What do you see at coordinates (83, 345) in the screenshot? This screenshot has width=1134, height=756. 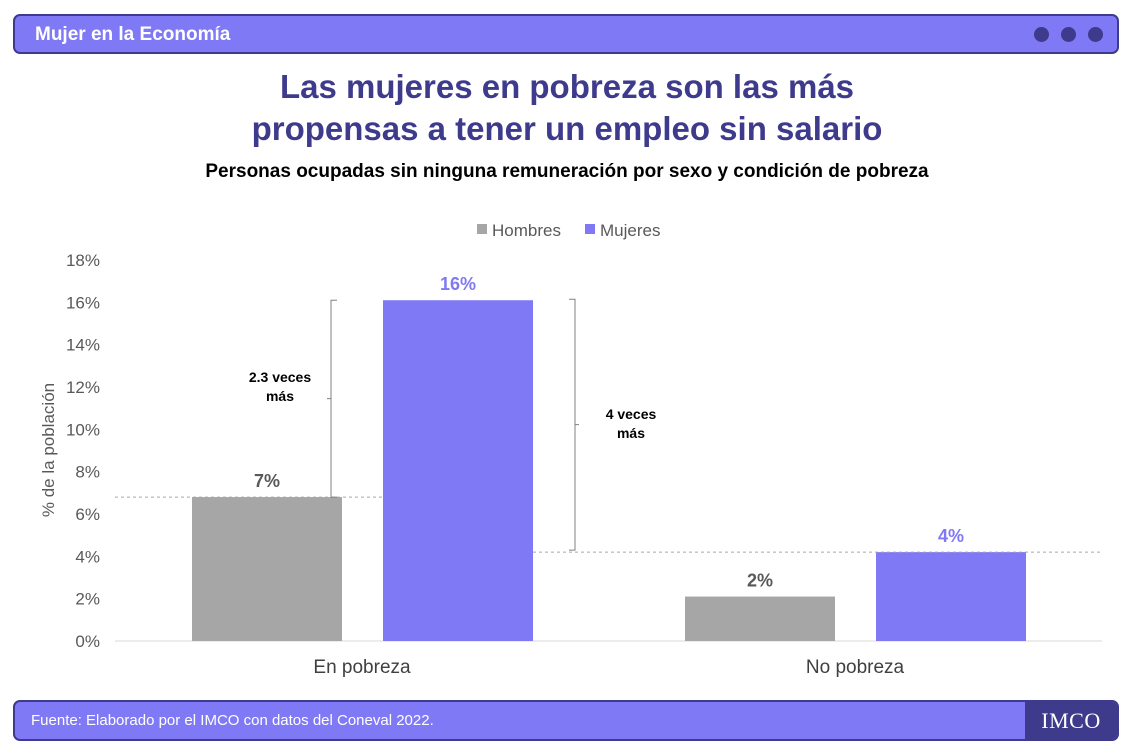 I see `y-tick-label: 14%` at bounding box center [83, 345].